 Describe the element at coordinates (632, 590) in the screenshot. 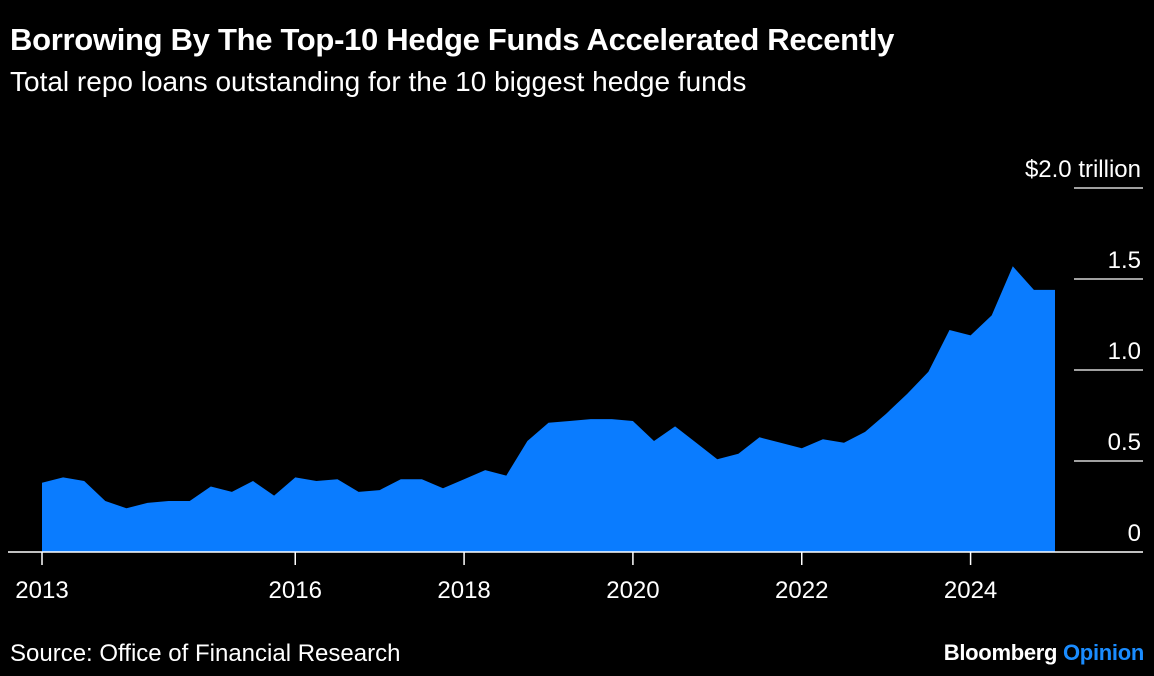

I see `x-tick-label: 2020` at that location.